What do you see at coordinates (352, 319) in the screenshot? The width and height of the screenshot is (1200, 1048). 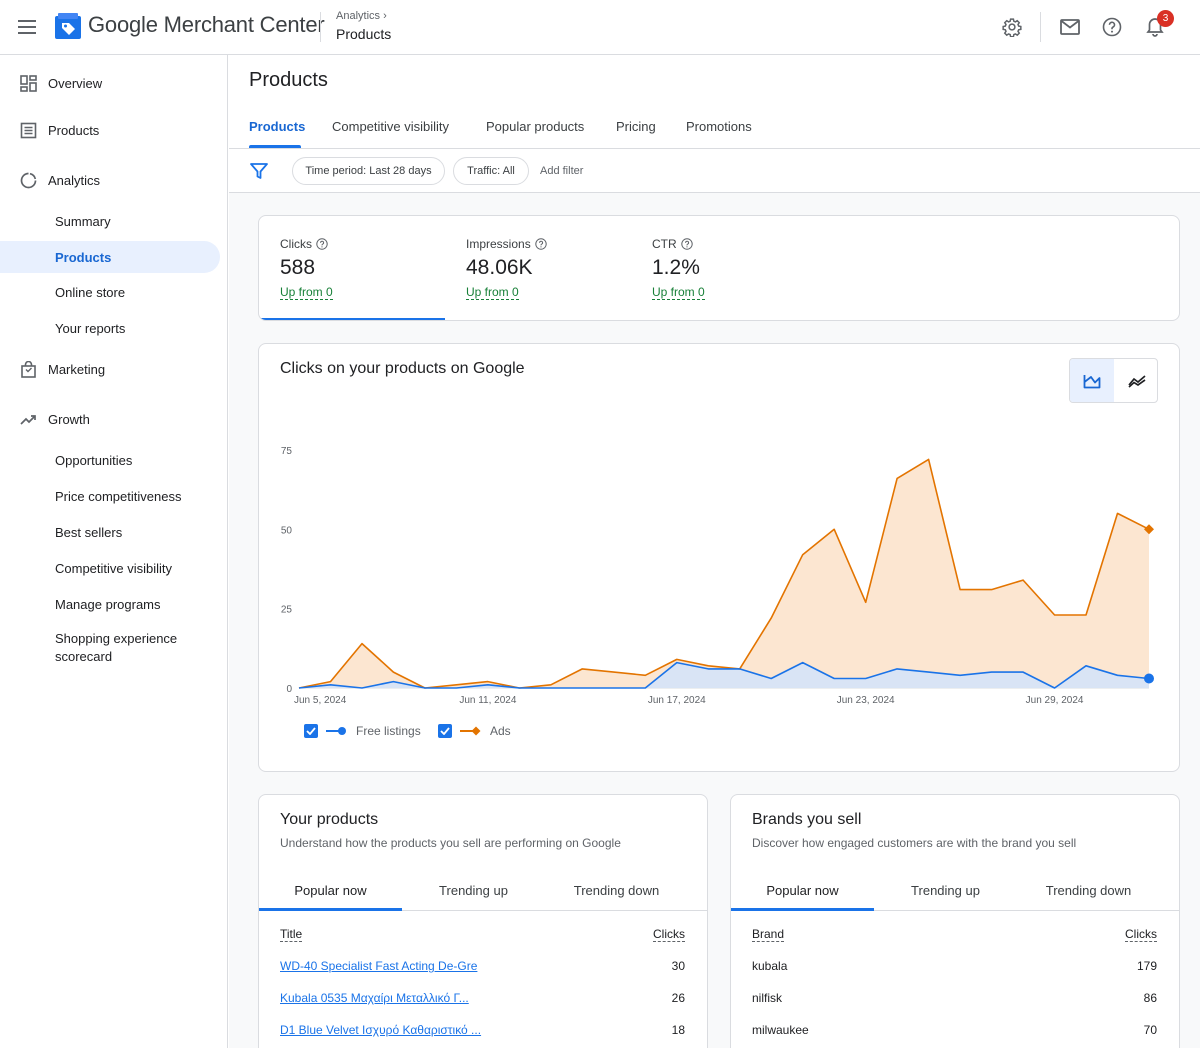 I see `selected-metric-indicator` at bounding box center [352, 319].